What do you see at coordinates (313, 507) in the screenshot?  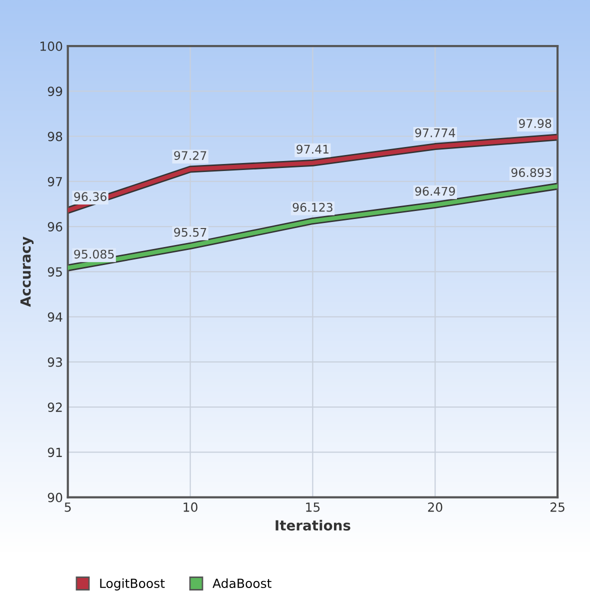 I see `x-tick-label: 15` at bounding box center [313, 507].